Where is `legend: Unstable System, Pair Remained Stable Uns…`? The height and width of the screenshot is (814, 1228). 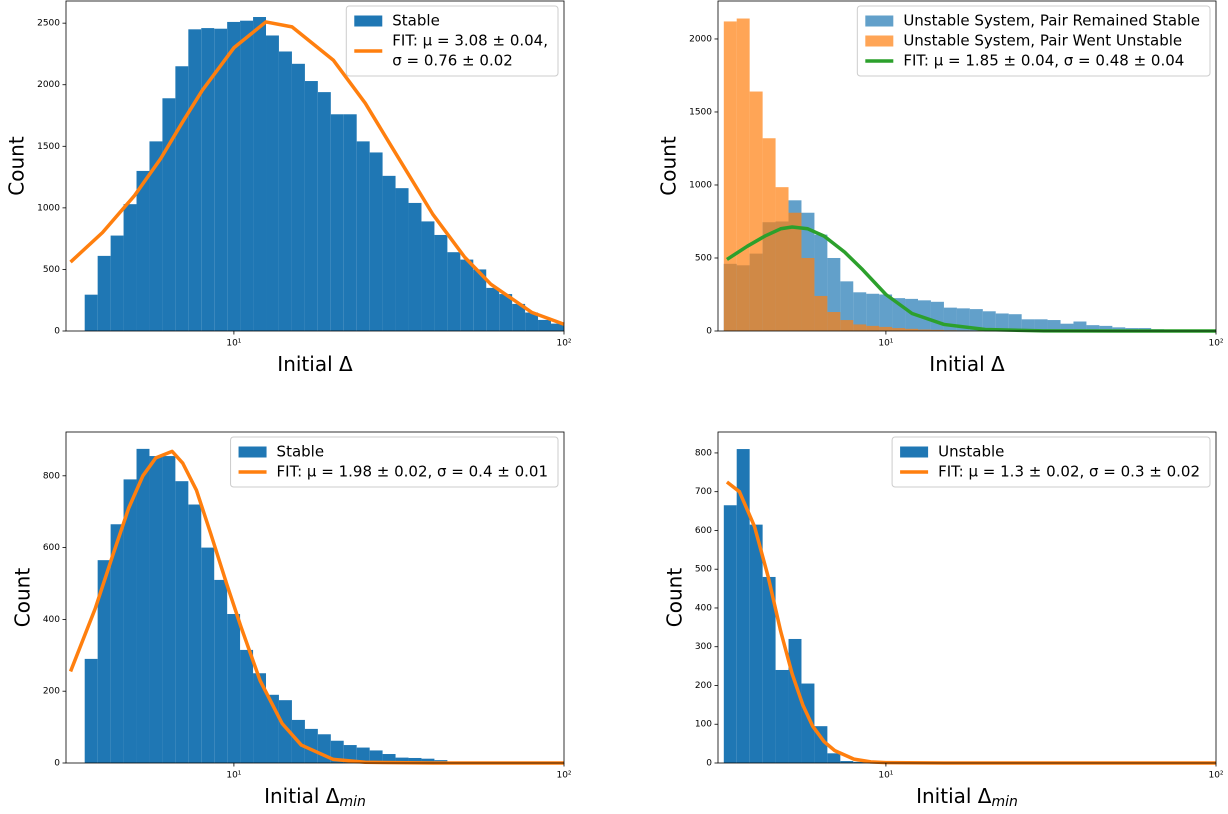 legend: Unstable System, Pair Remained Stable Uns… is located at coordinates (1033, 41).